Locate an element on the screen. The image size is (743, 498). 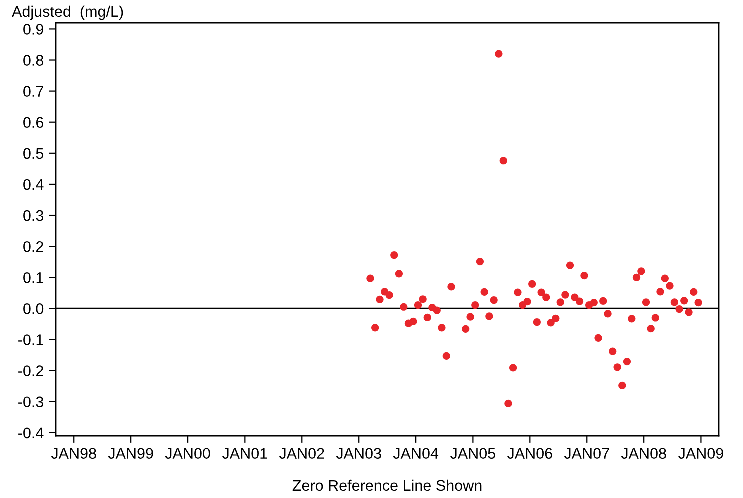
text: Zero Reference Line Shown is located at coordinates (387, 486).